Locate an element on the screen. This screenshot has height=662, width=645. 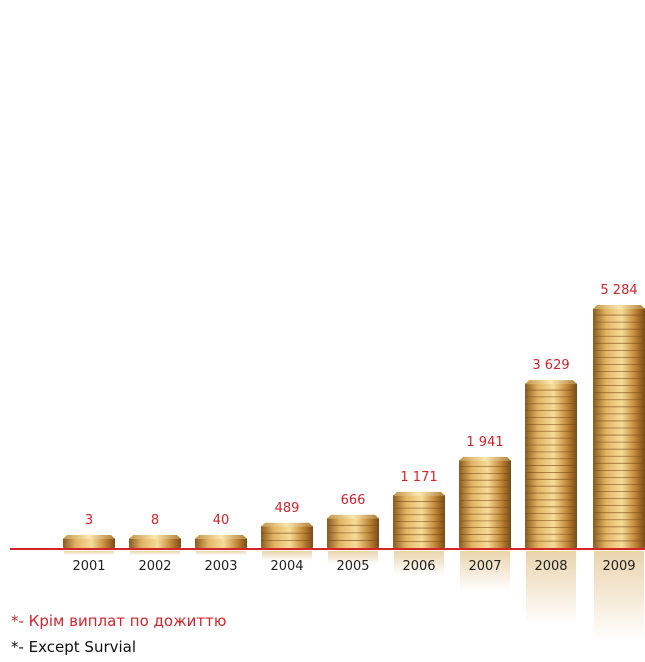
bar-reflection-2005 is located at coordinates (353, 558).